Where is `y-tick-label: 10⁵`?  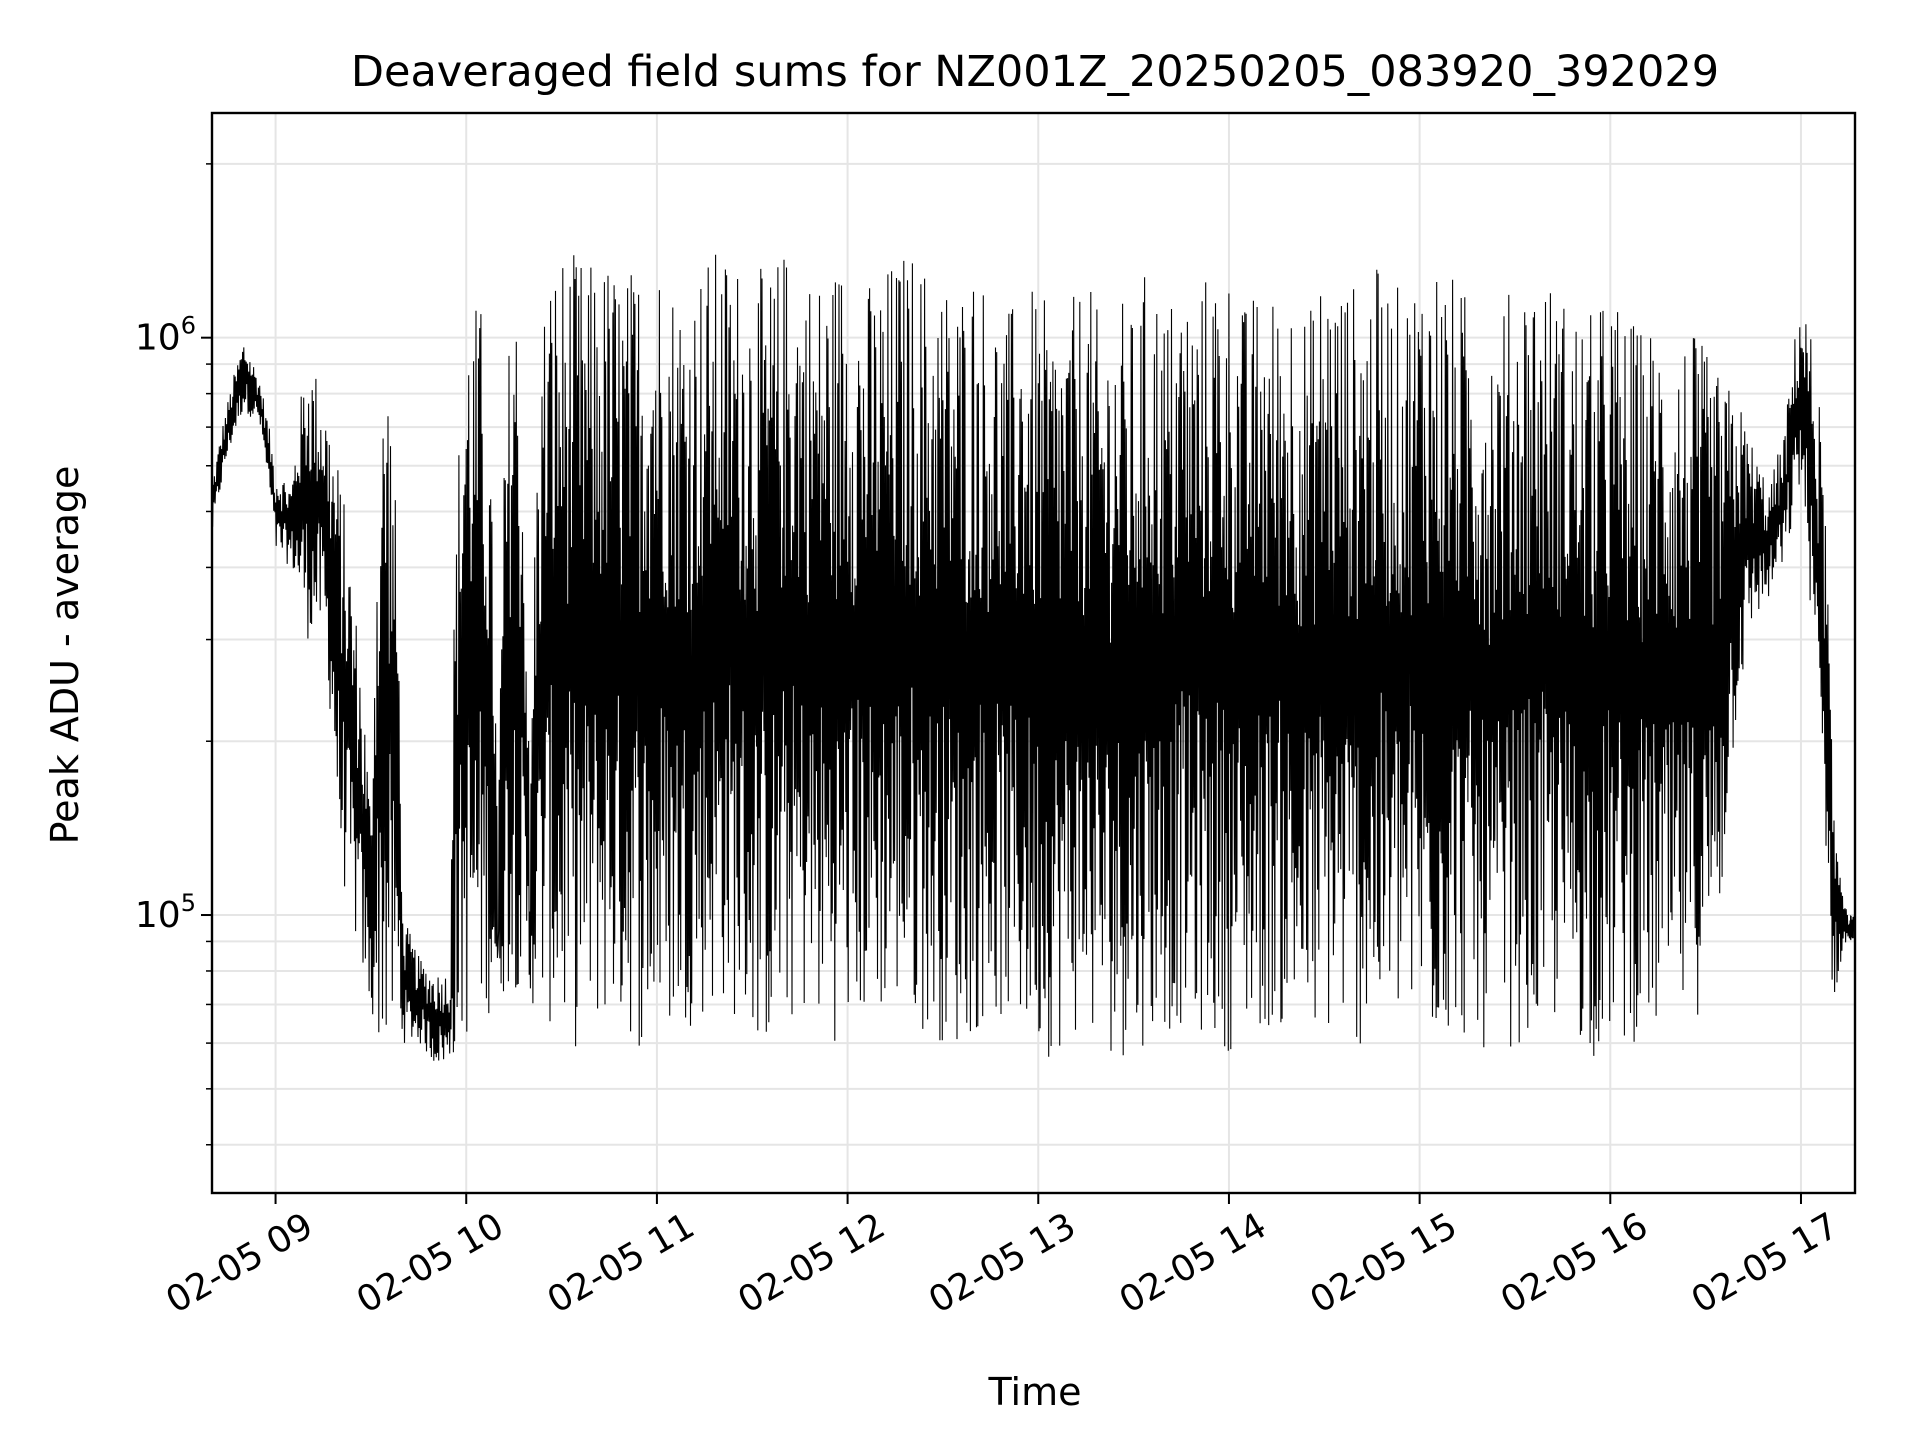
y-tick-label: 10⁵ is located at coordinates (165, 912).